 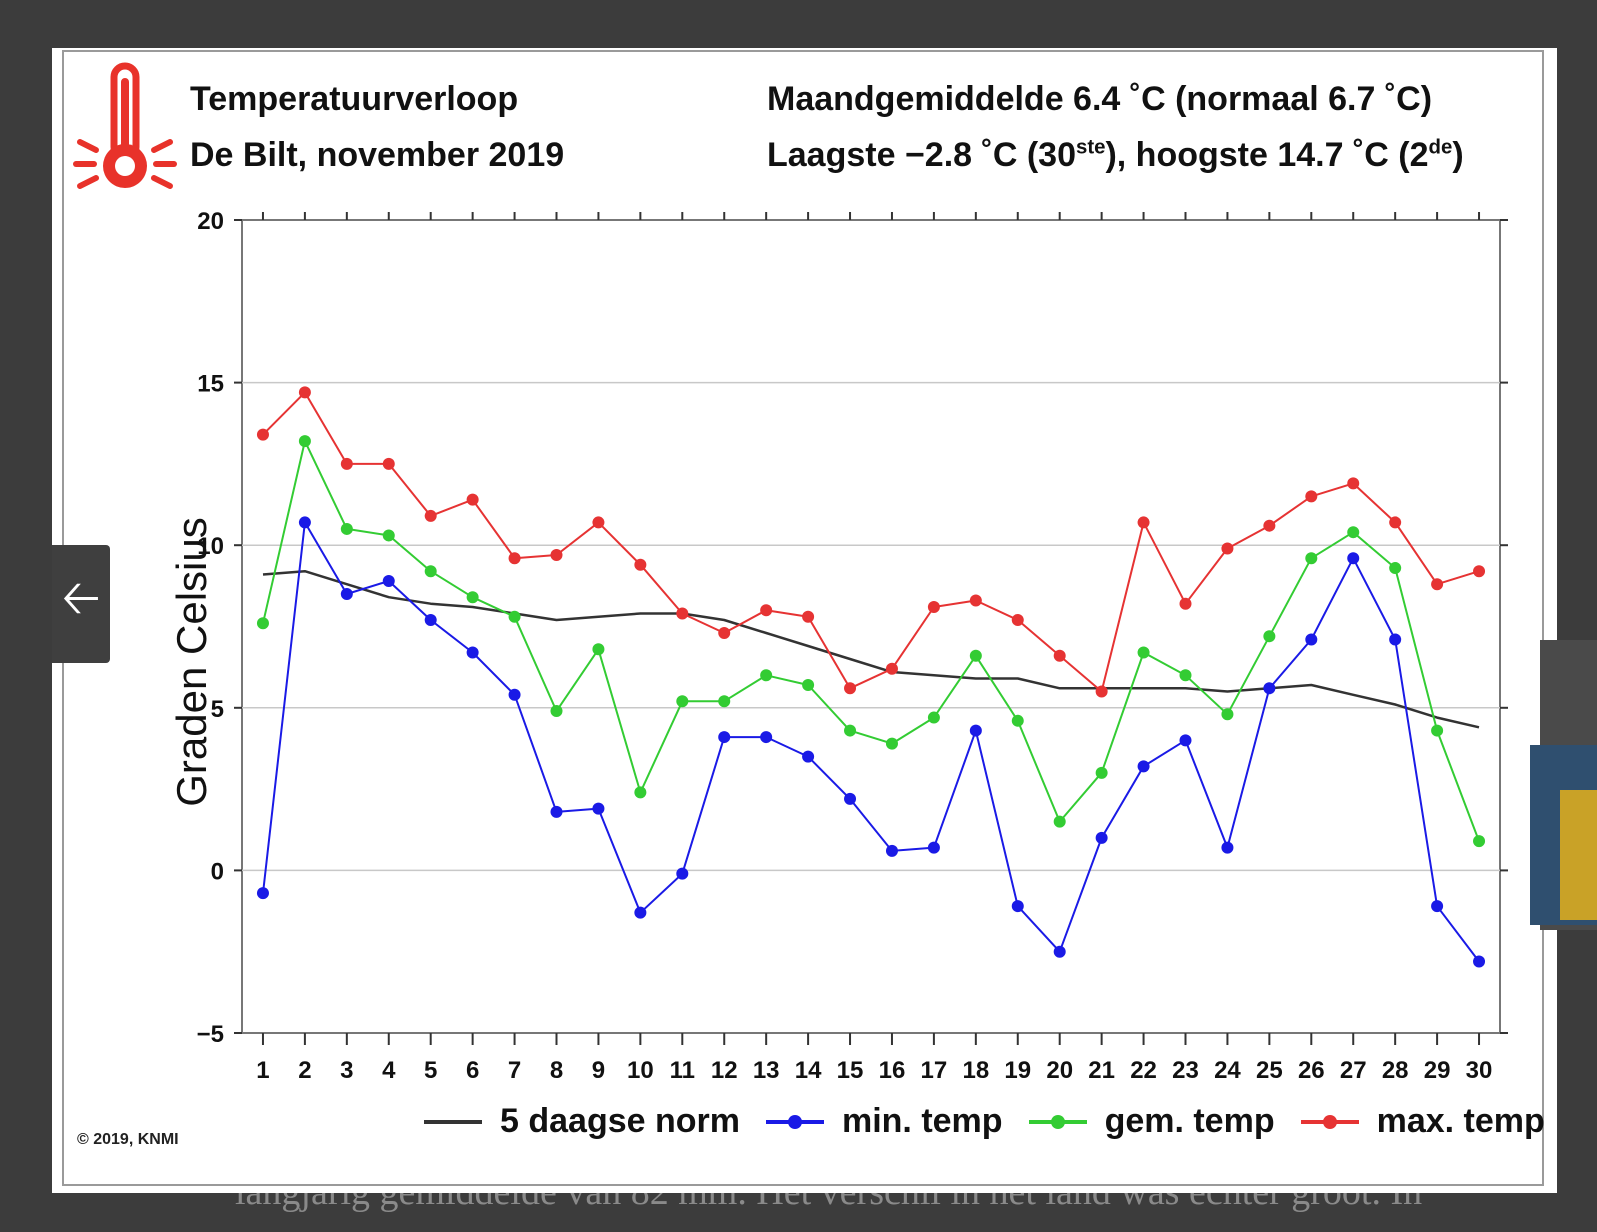 What do you see at coordinates (620, 1121) in the screenshot?
I see `legend-label-norm: 5 daagse norm` at bounding box center [620, 1121].